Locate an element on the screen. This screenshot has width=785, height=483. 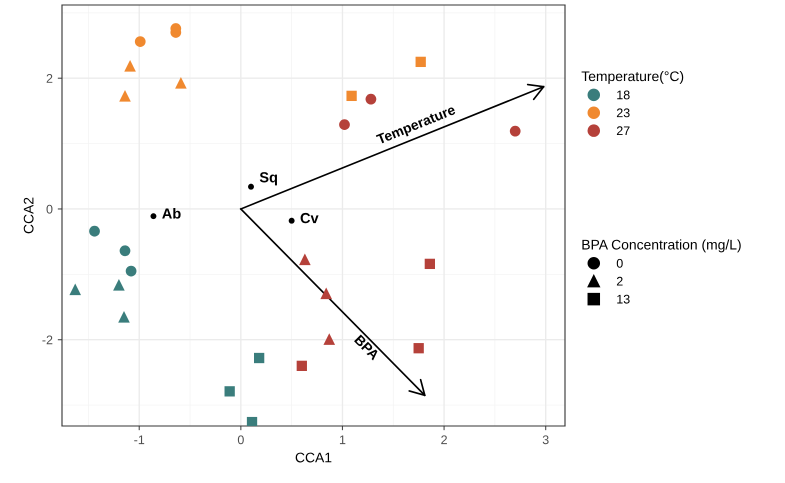
legend-label: 0 is located at coordinates (619, 263).